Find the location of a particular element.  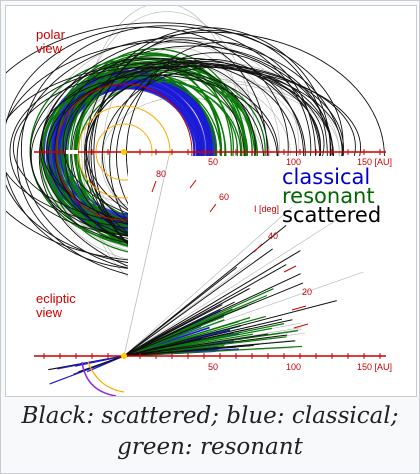

ecliptic-label-line2: view is located at coordinates (49, 312).